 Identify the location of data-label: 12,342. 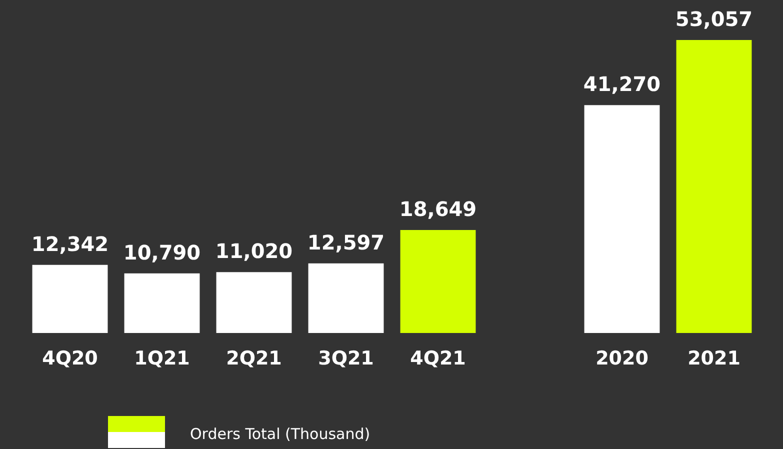
(70, 244).